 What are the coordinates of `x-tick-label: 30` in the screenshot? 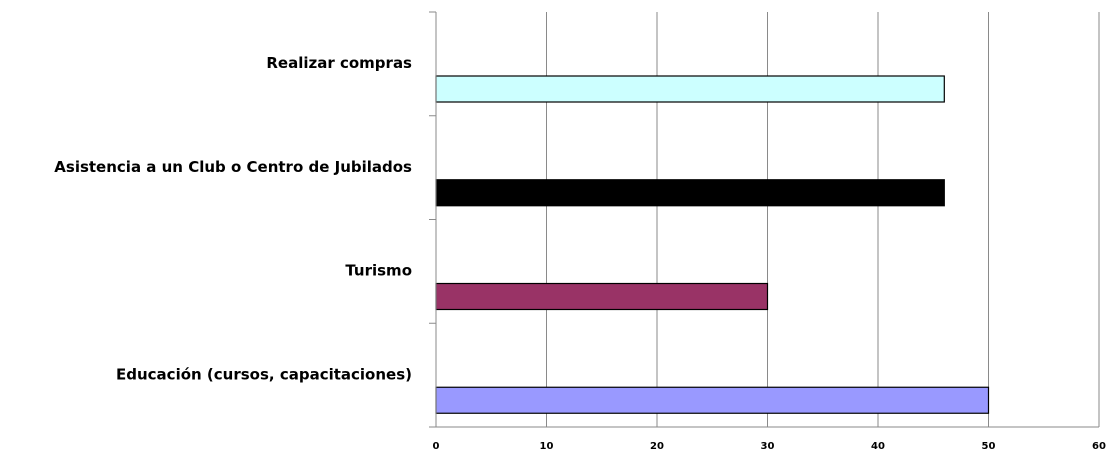 It's located at (768, 446).